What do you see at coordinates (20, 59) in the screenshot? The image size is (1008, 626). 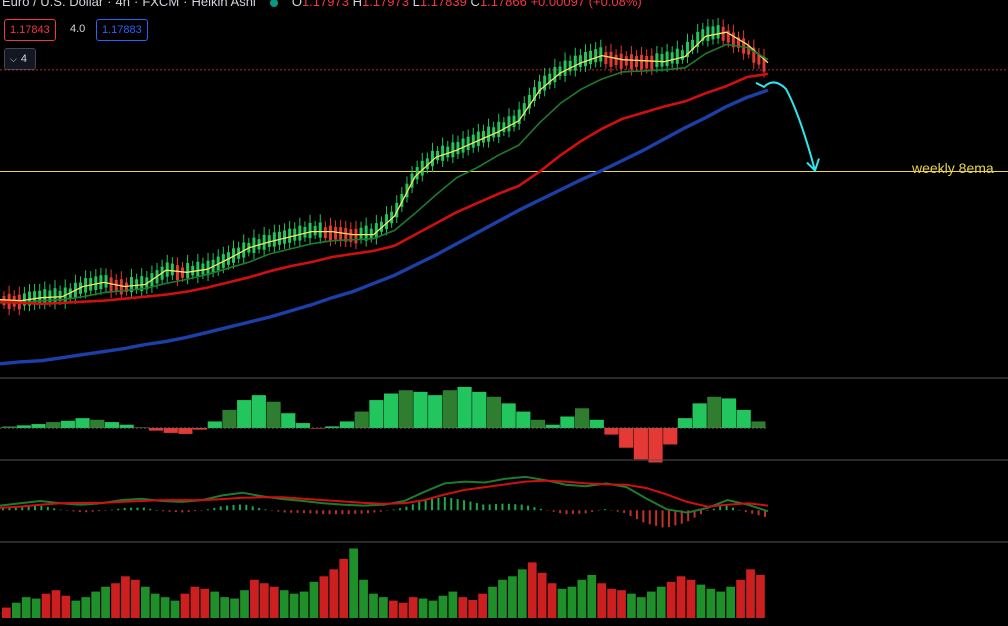 I see `indicators-toggle-button: ⌵ 4` at bounding box center [20, 59].